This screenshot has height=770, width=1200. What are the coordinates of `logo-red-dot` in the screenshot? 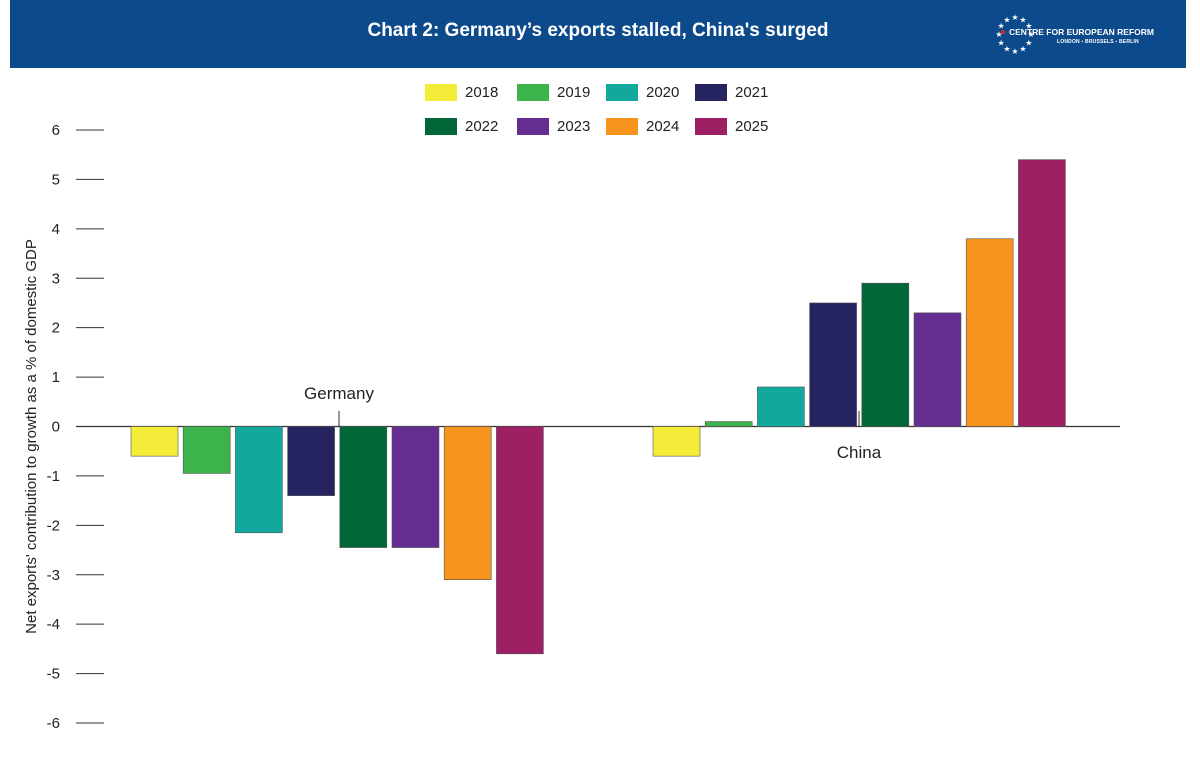 It's located at (1003, 32).